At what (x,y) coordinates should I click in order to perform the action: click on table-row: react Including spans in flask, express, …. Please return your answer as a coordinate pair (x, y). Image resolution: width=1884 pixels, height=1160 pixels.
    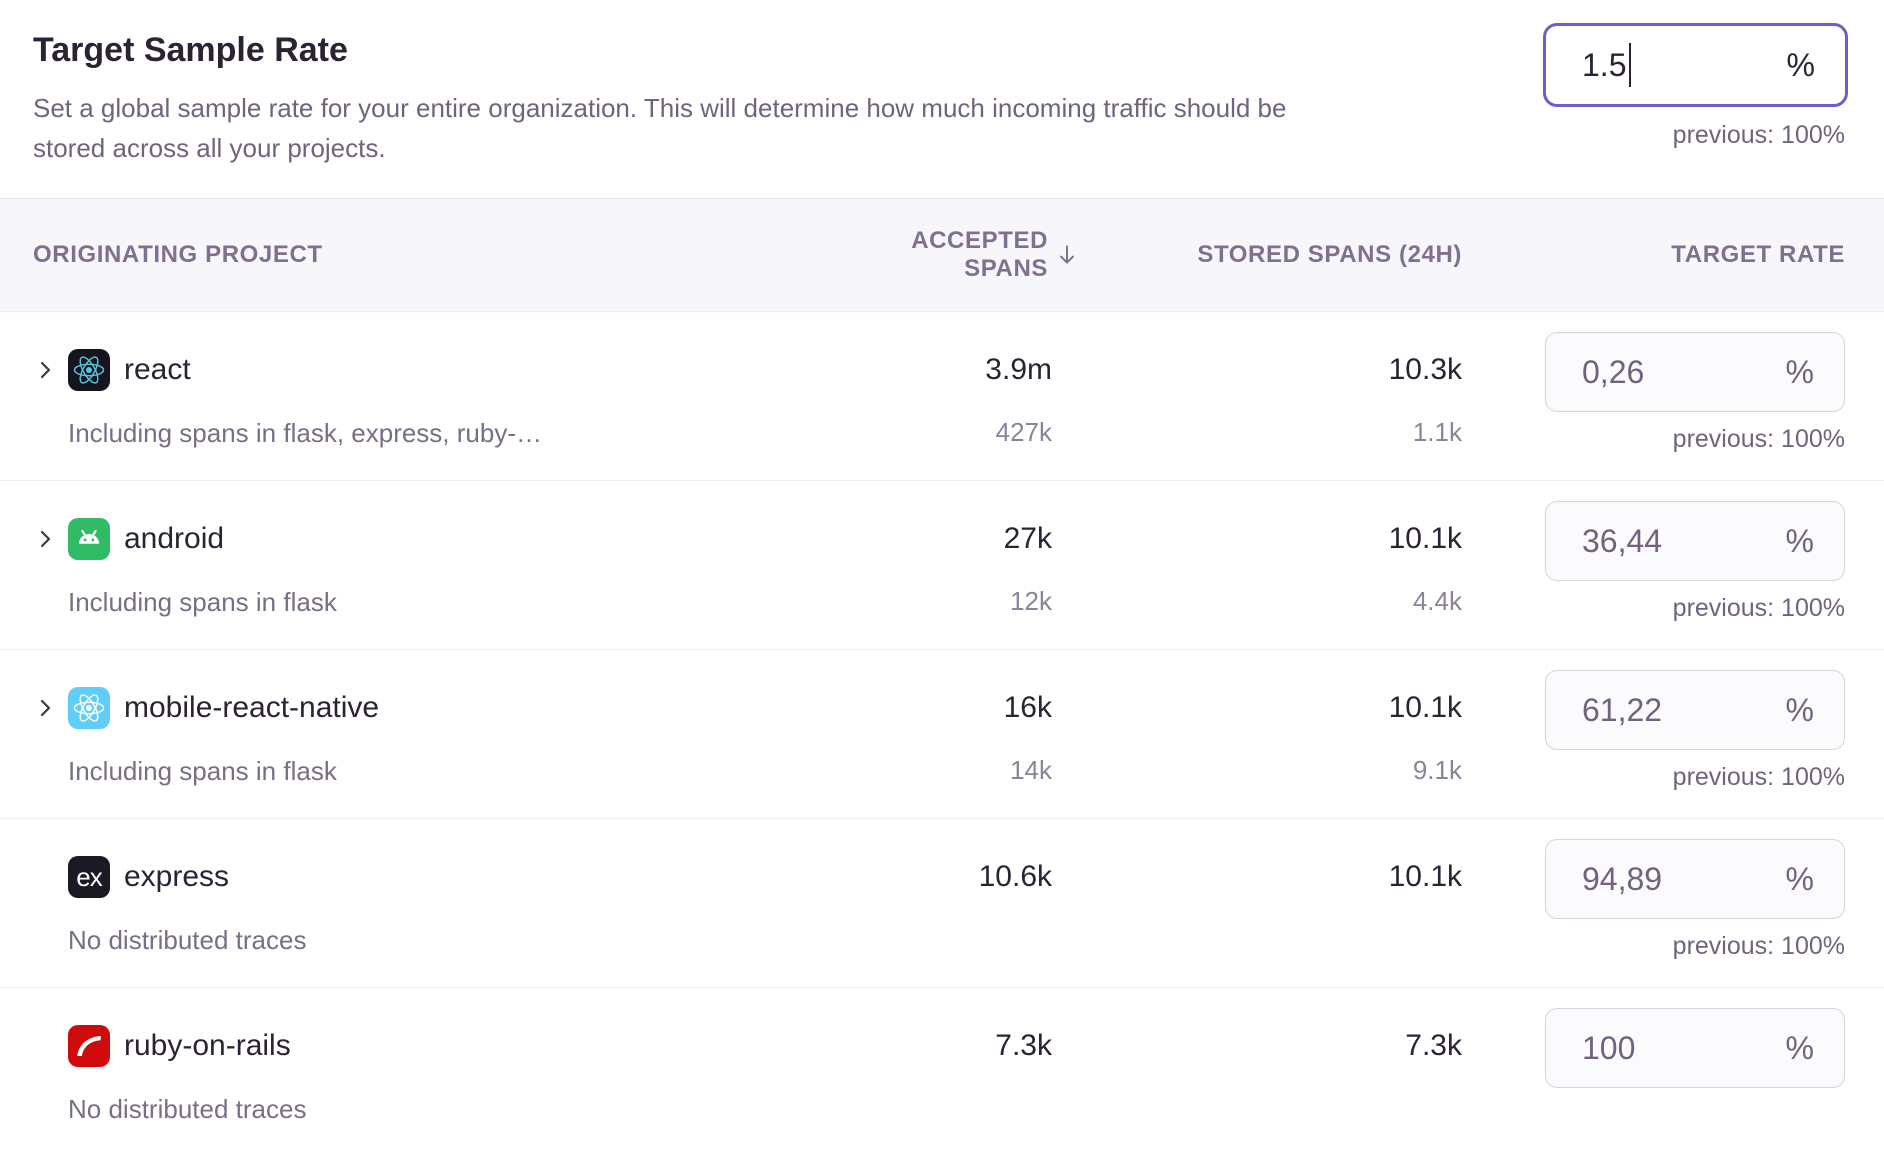
    Looking at the image, I should click on (942, 396).